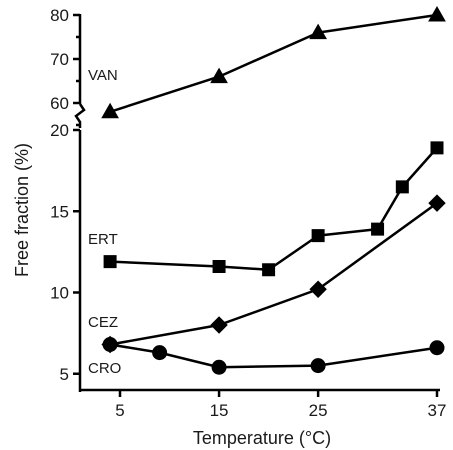  Describe the element at coordinates (103, 75) in the screenshot. I see `series-label-van: VAN` at that location.